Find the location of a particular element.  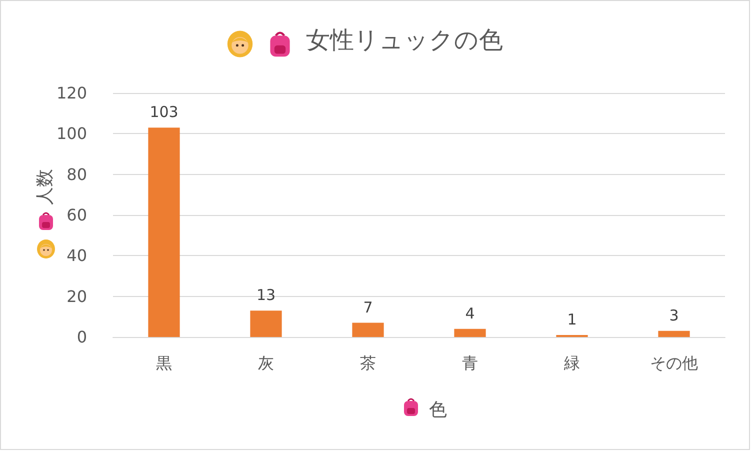

x-tick-label: その他 is located at coordinates (674, 363).